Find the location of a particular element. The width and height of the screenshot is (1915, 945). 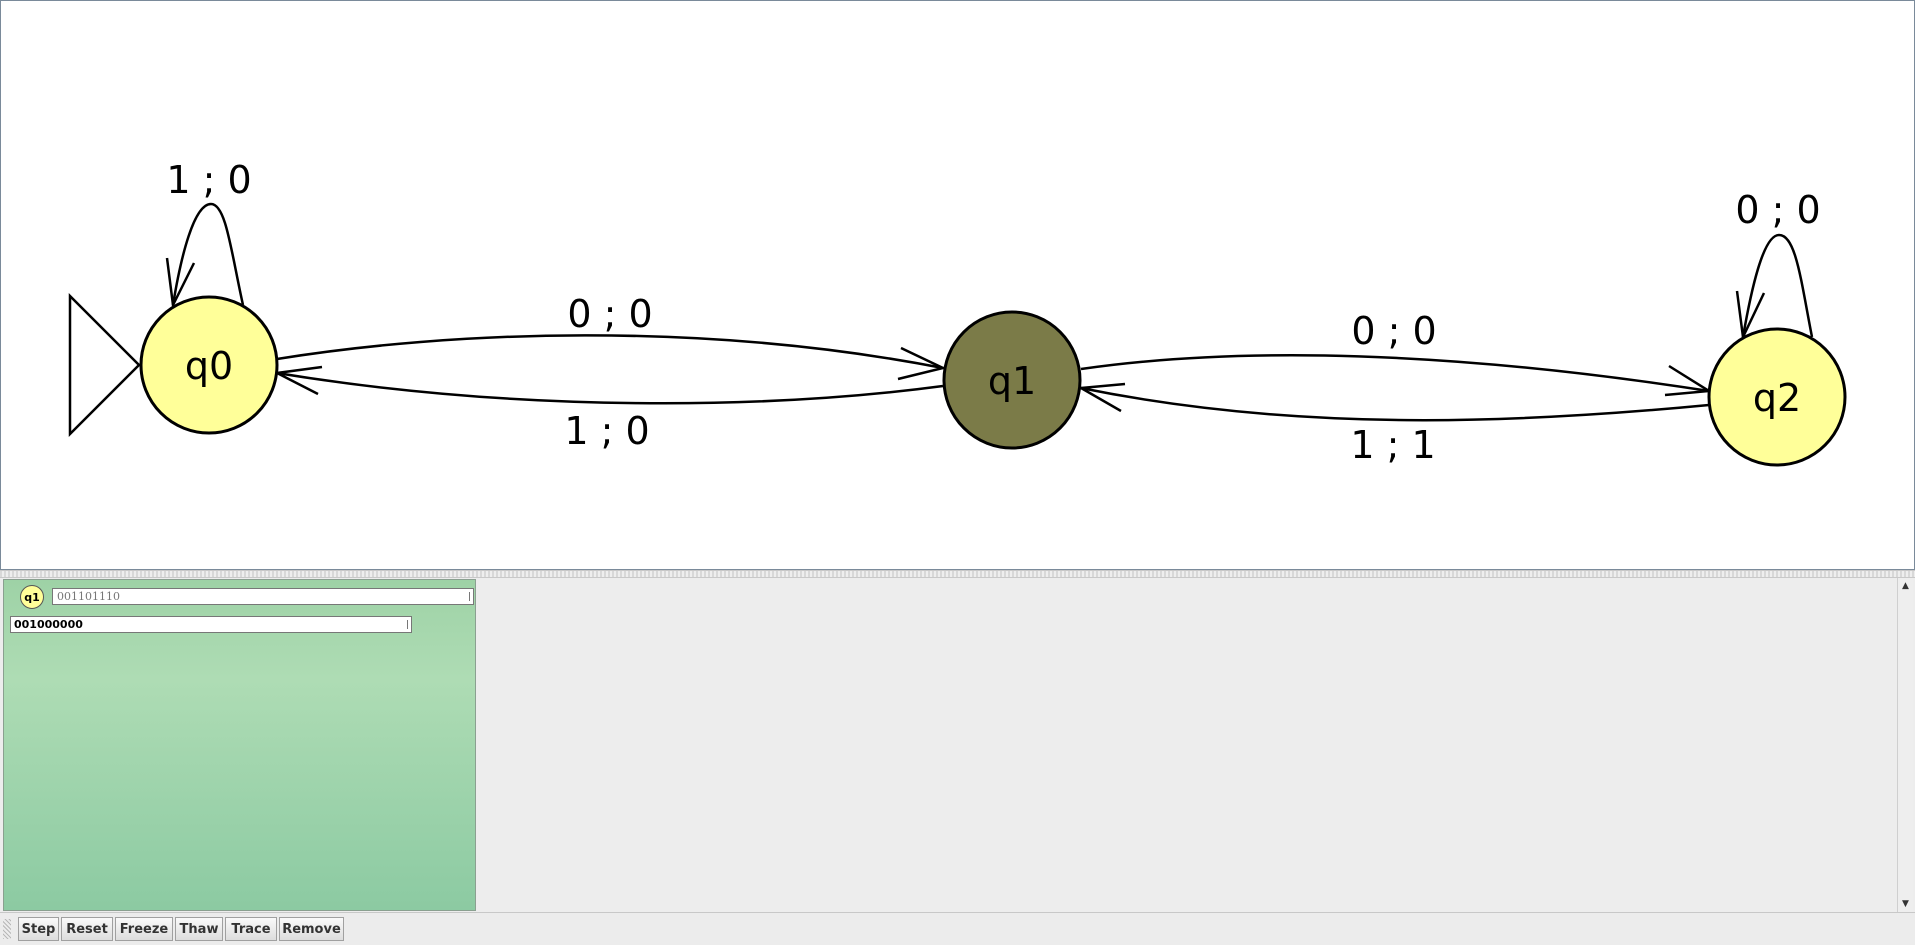

transition-label-q1-q0: 1 ; 0 is located at coordinates (606, 431).